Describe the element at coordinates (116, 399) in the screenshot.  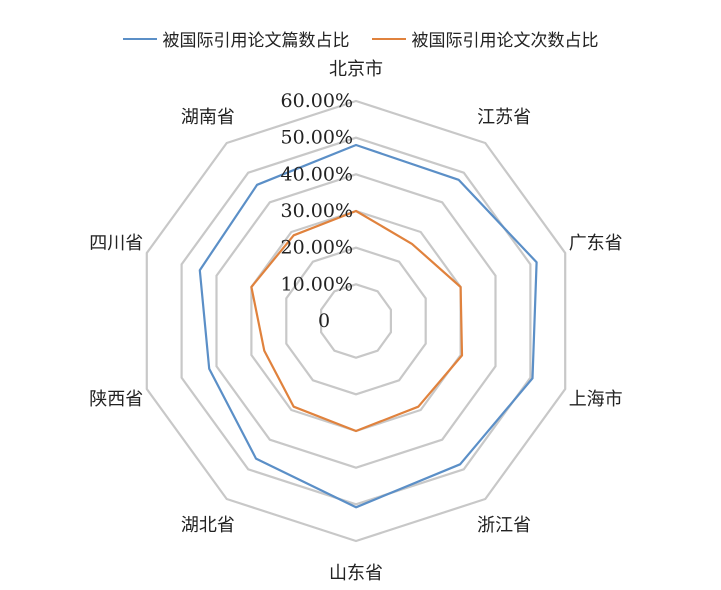
I see `category-label: 陕西省` at that location.